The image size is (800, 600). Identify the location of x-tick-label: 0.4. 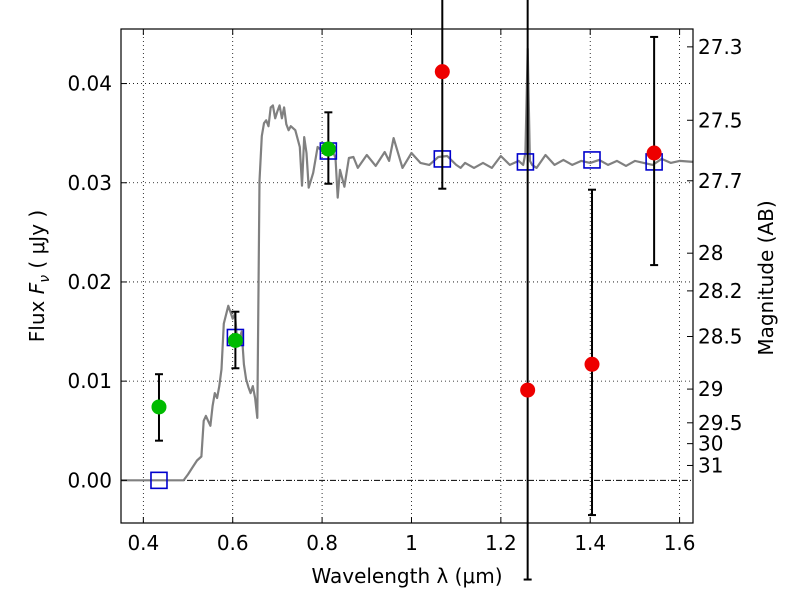
(143, 543).